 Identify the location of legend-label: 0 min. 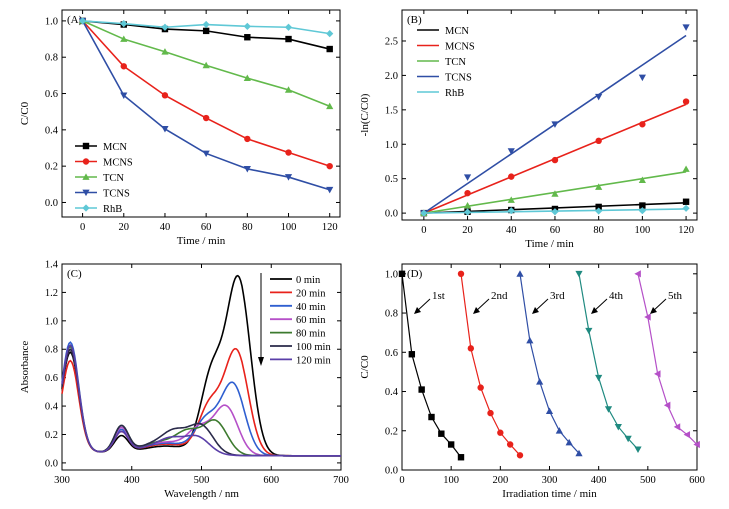
(308, 280).